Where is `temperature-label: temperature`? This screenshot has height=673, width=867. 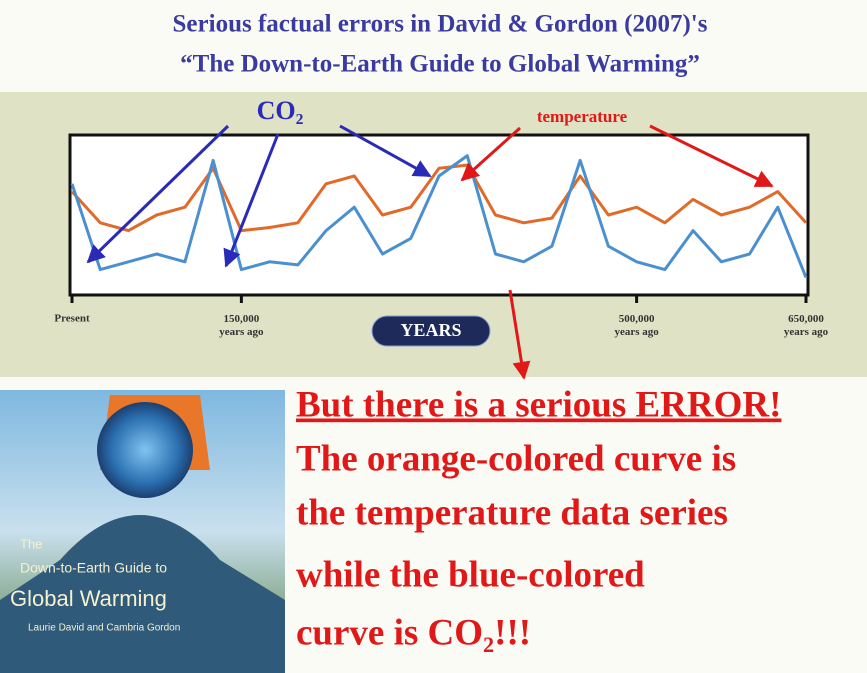 temperature-label: temperature is located at coordinates (582, 116).